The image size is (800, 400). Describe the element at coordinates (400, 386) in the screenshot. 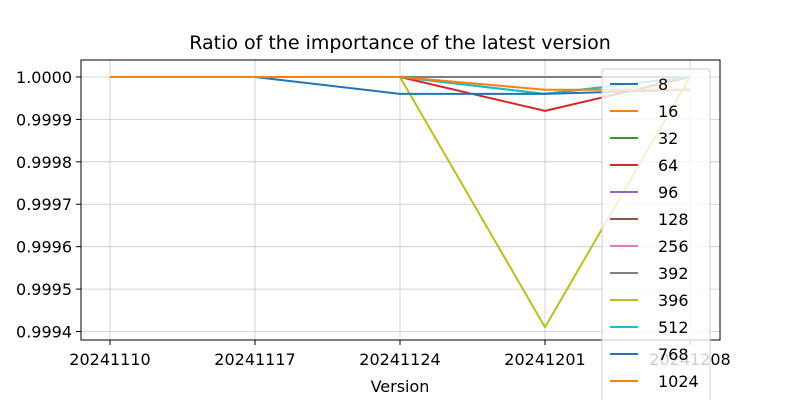

I see `x-axis-label: Version` at that location.